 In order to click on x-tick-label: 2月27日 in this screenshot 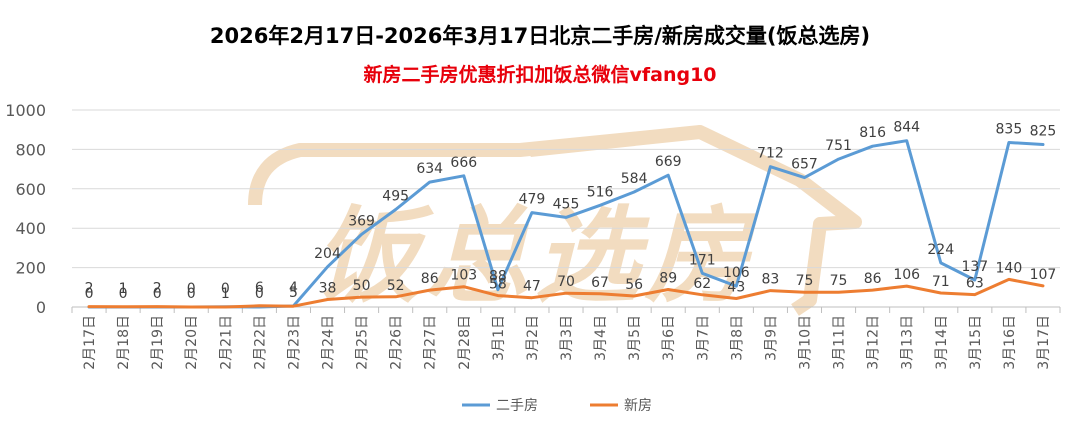, I will do `click(431, 342)`.